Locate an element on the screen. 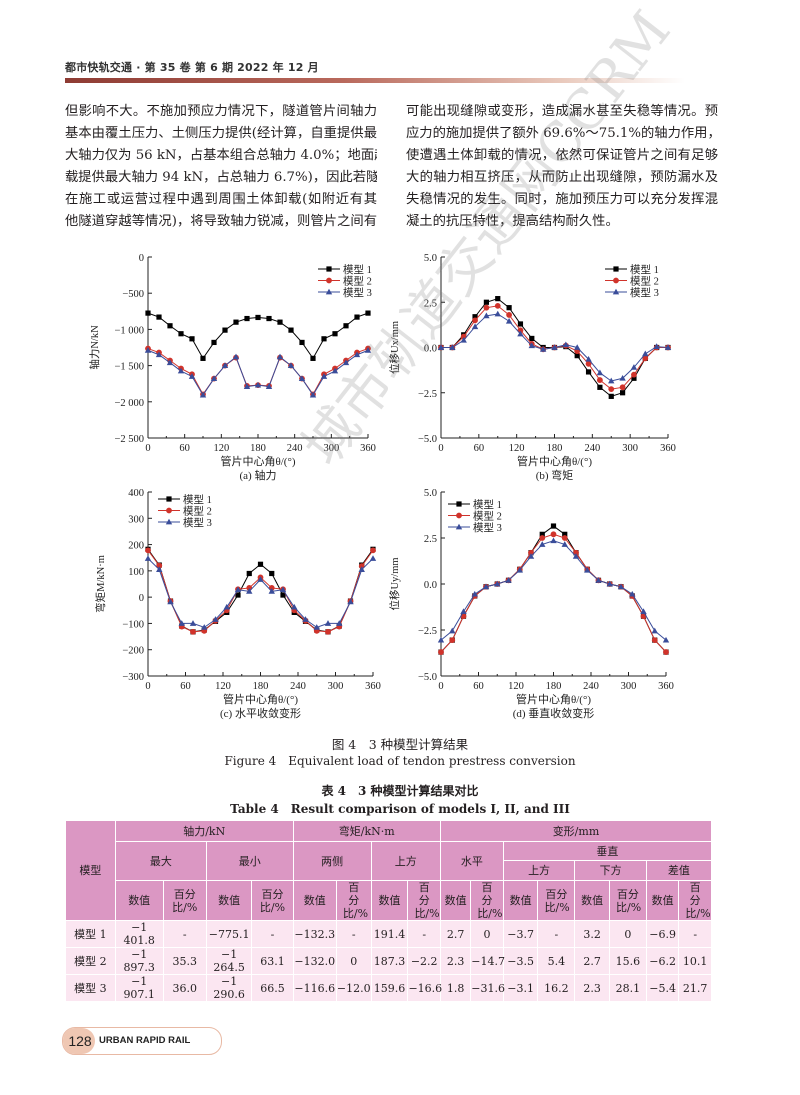 The width and height of the screenshot is (800, 1095). table-cell: −1 907.1 is located at coordinates (139, 988).